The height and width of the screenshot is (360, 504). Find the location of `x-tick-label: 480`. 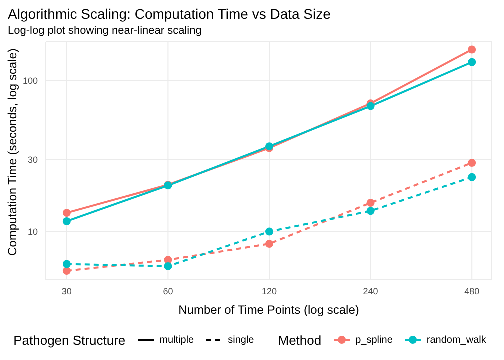

x-tick-label: 480 is located at coordinates (472, 291).